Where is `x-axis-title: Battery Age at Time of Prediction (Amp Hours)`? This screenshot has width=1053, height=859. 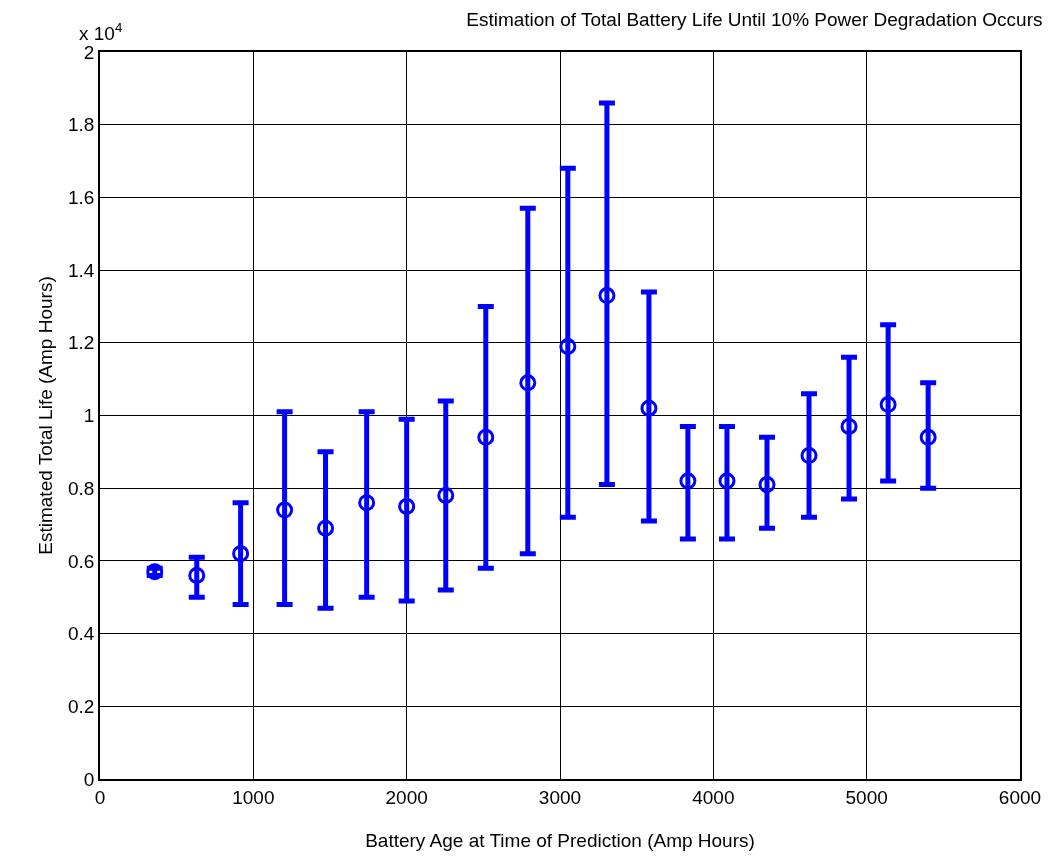
x-axis-title: Battery Age at Time of Prediction (Amp Hours) is located at coordinates (560, 840).